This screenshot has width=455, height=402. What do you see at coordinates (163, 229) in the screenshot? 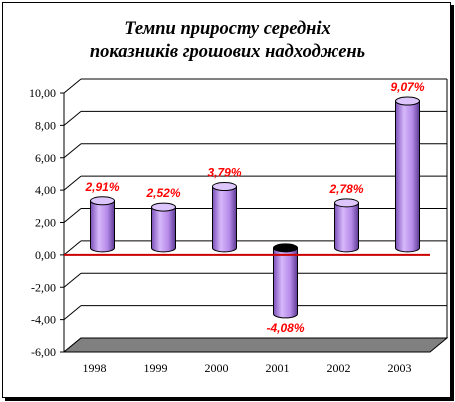
I see `bar-1999` at bounding box center [163, 229].